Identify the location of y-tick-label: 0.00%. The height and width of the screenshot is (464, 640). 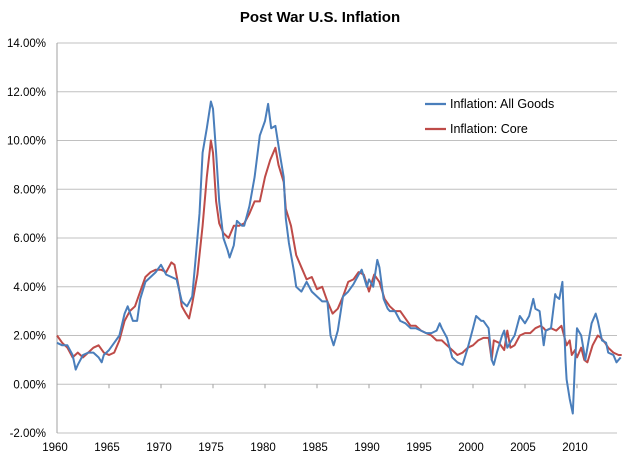
(29, 385).